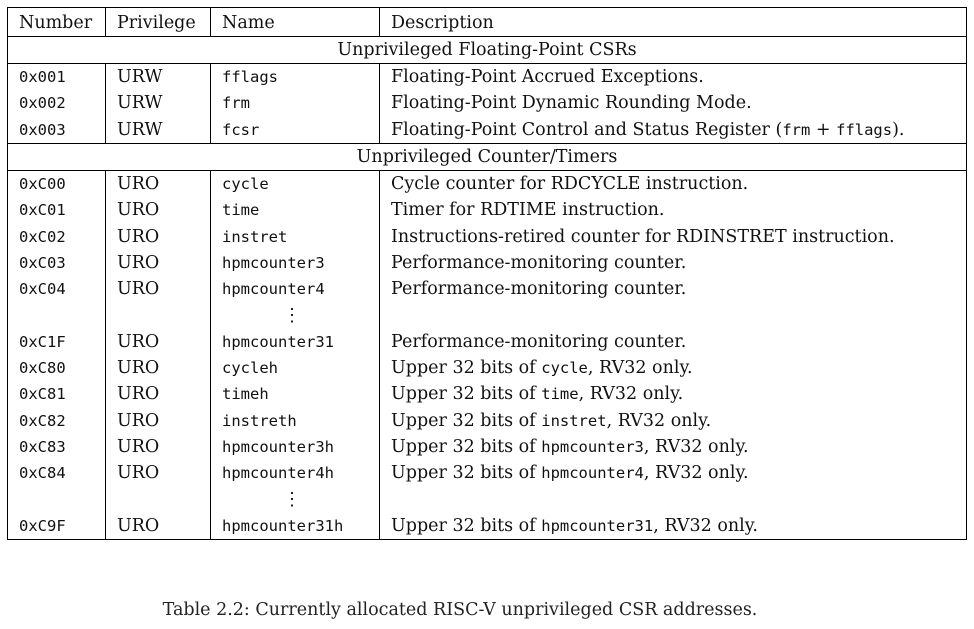  Describe the element at coordinates (56, 130) in the screenshot. I see `csr-number: 0x003` at that location.